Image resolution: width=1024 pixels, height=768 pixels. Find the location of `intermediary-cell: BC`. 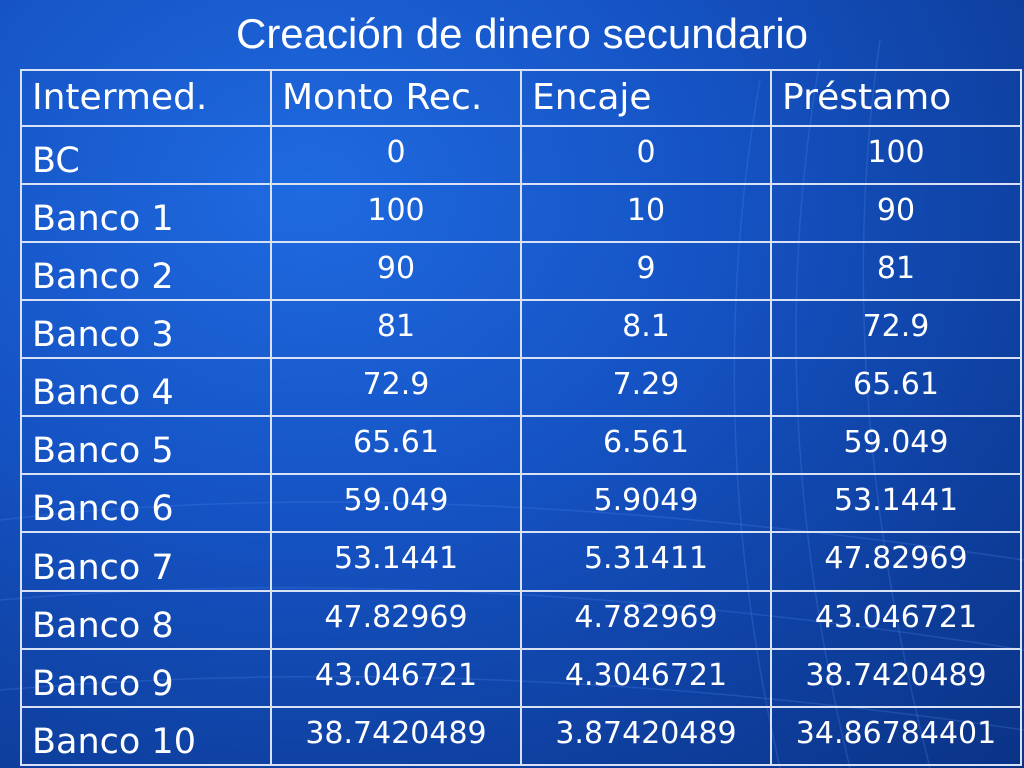

intermediary-cell: BC is located at coordinates (146, 154).